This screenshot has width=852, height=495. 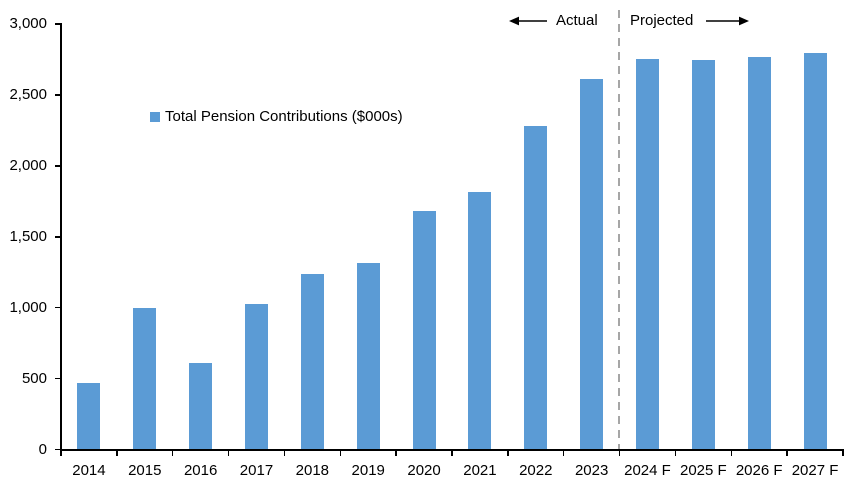 I want to click on x-tick-label: 2017, so click(x=256, y=470).